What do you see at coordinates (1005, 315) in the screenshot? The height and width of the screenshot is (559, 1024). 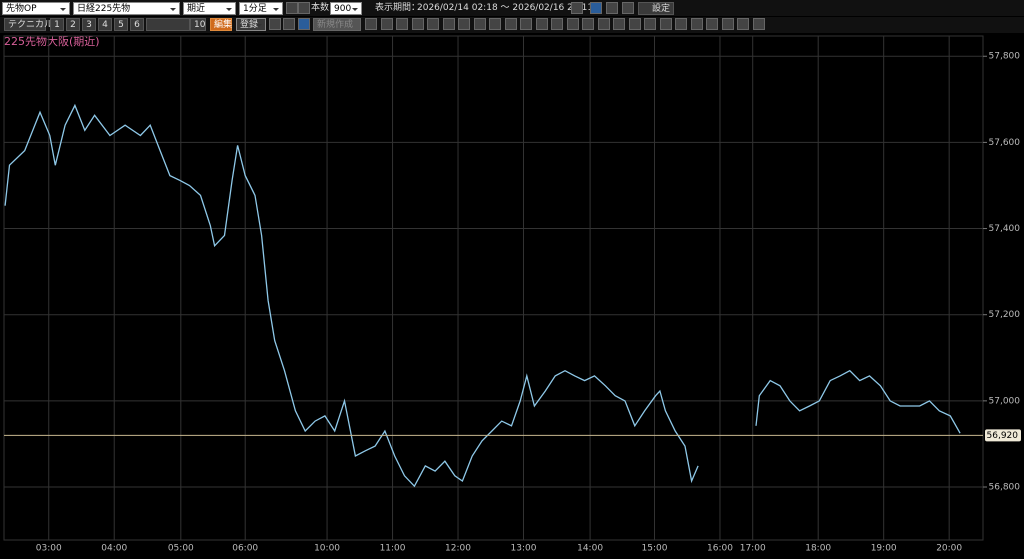 I see `y-tick-label: 57,200` at bounding box center [1005, 315].